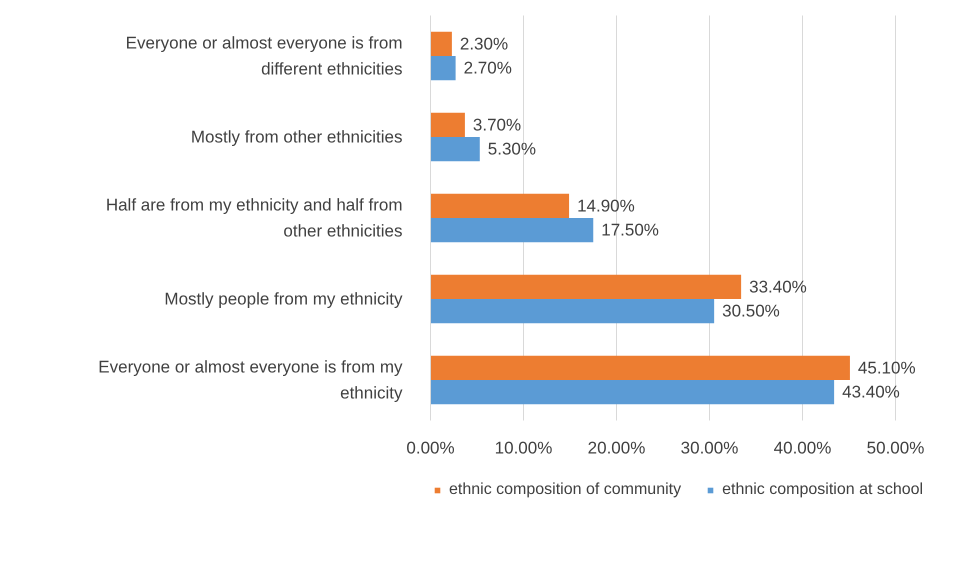  What do you see at coordinates (887, 368) in the screenshot?
I see `data-label: 45.10%` at bounding box center [887, 368].